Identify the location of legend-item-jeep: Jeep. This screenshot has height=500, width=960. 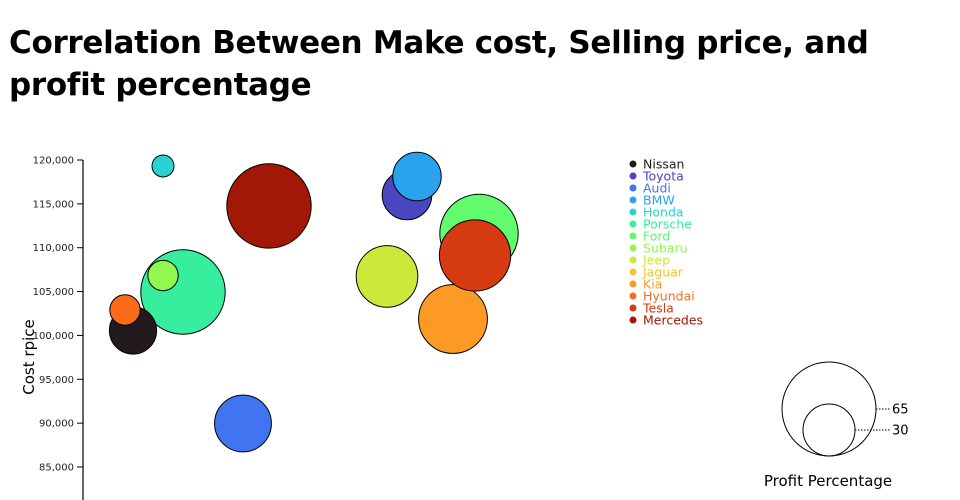
(649, 260).